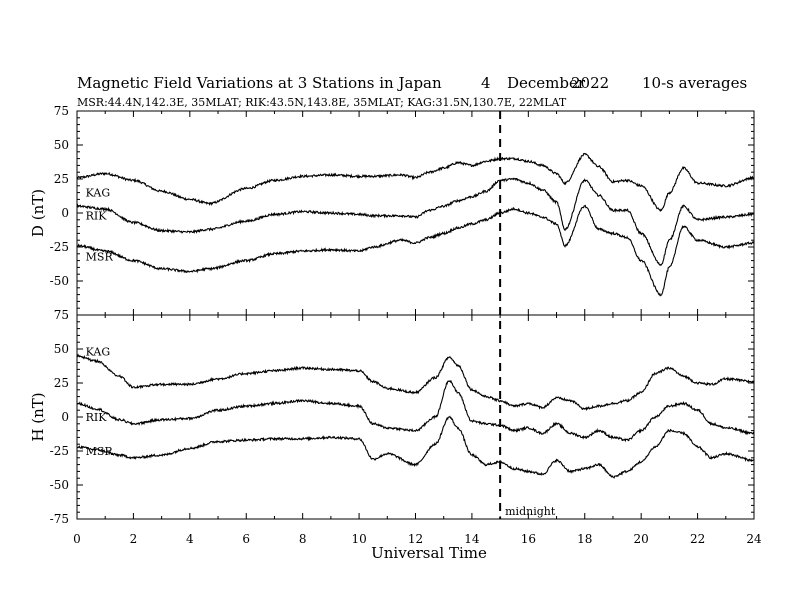 The height and width of the screenshot is (612, 792). Describe the element at coordinates (61, 383) in the screenshot. I see `y-tick-label-H: 25` at that location.